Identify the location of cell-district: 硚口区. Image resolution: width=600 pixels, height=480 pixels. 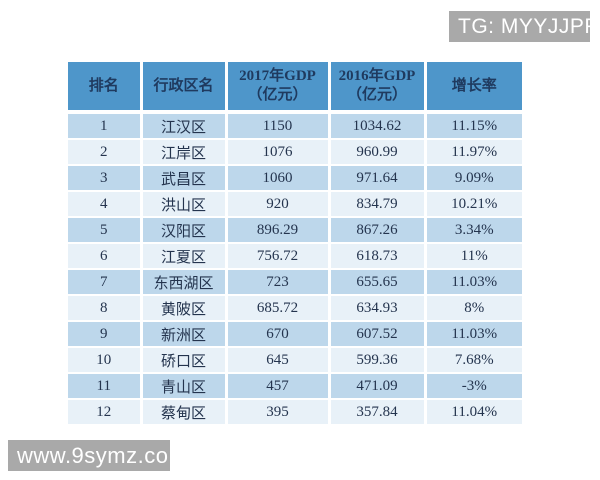
(184, 360).